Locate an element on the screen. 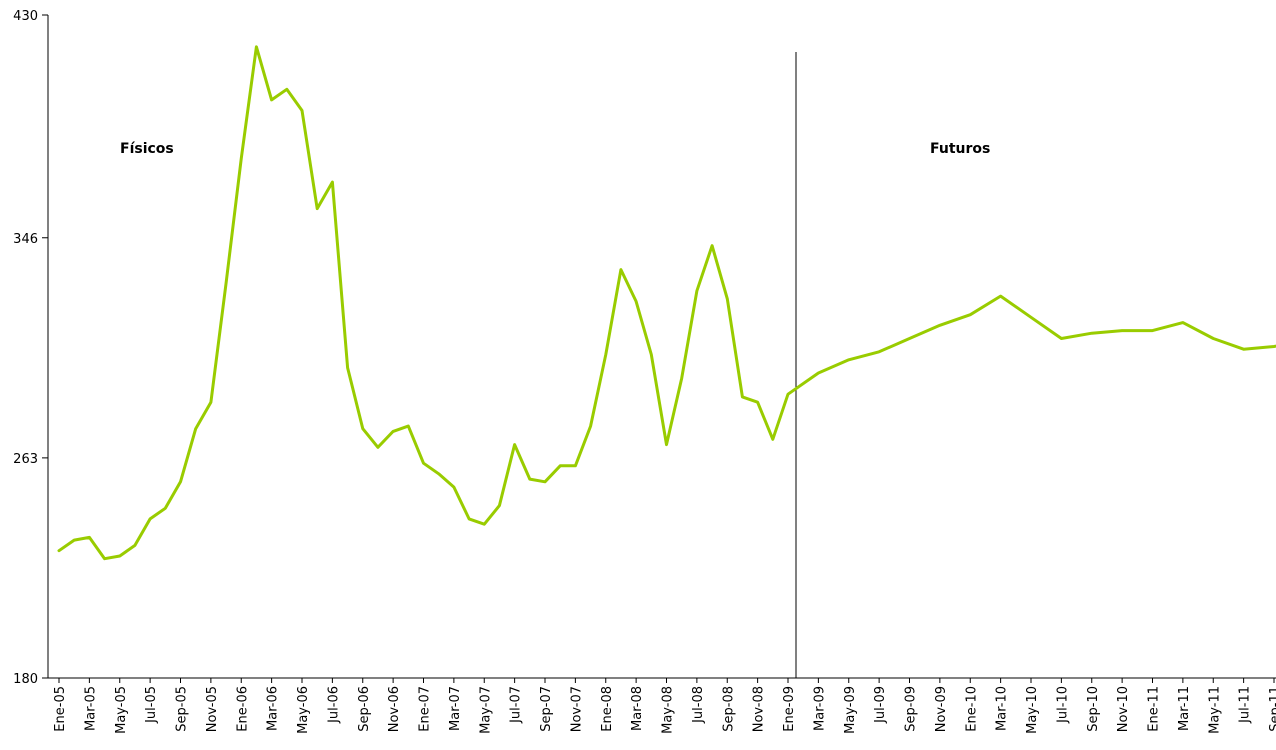  x-tick-label: Jul-05 is located at coordinates (151, 705).